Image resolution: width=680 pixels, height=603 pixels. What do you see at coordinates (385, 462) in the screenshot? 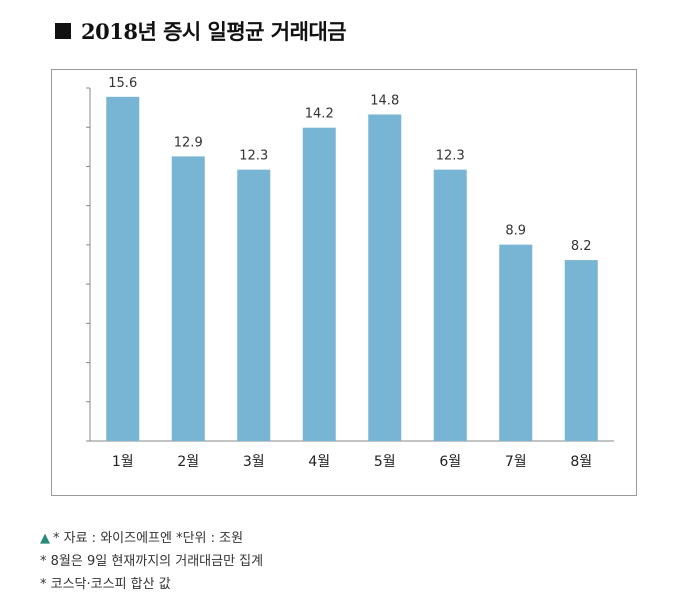
I see `x-tick-label: 5월` at bounding box center [385, 462].